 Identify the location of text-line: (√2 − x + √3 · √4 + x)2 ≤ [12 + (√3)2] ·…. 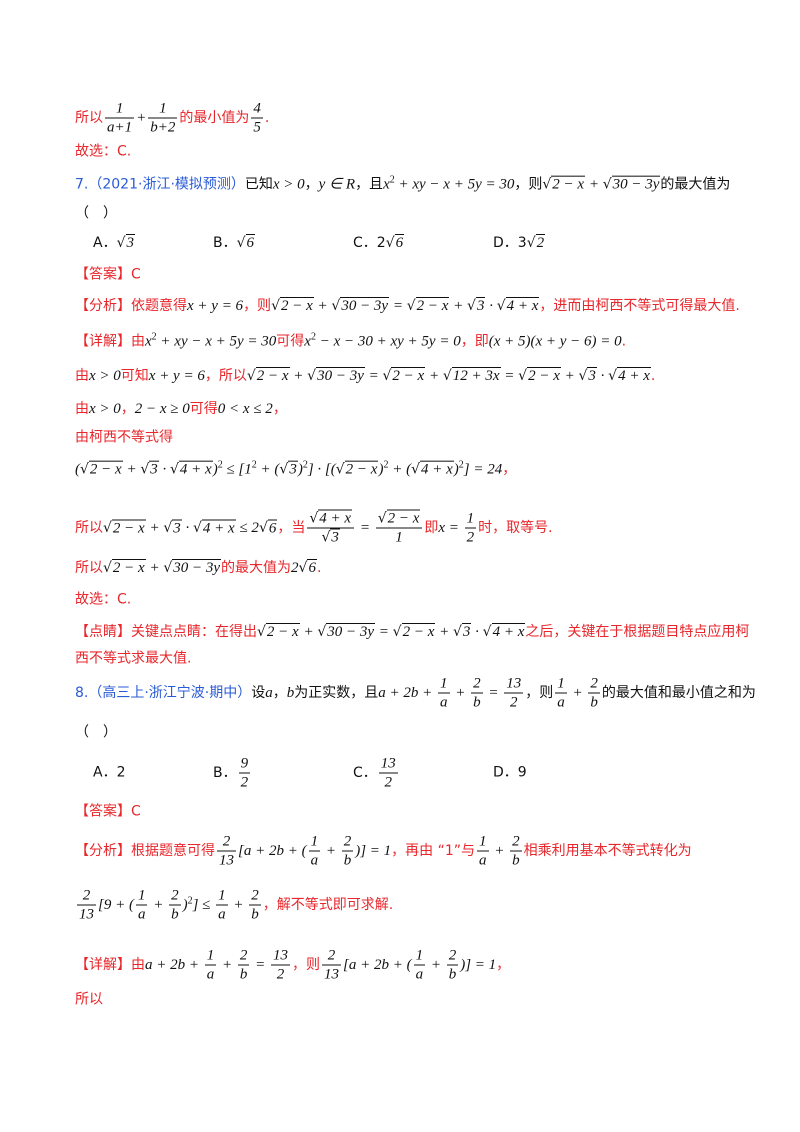
(295, 469).